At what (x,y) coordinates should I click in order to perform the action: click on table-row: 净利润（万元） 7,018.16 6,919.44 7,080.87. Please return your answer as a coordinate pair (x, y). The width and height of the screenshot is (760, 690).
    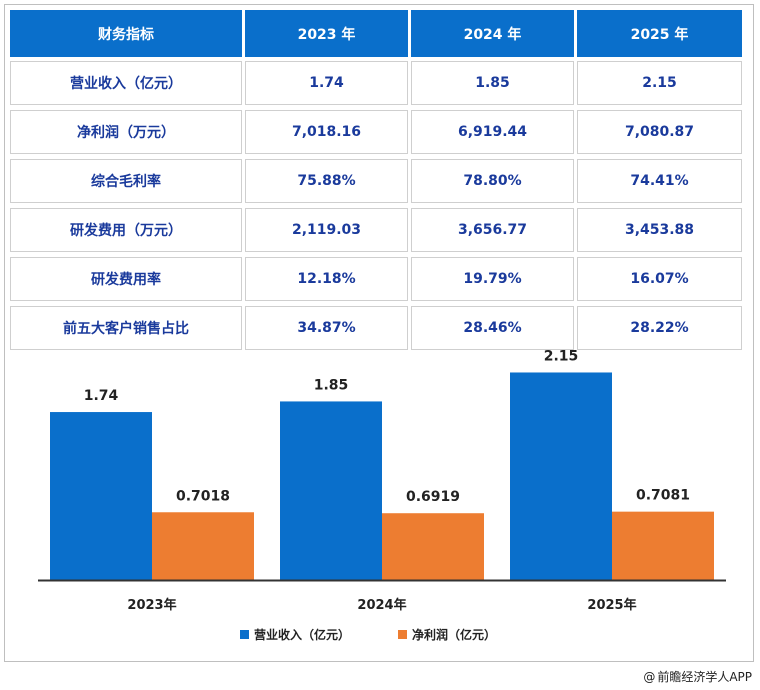
    Looking at the image, I should click on (381, 132).